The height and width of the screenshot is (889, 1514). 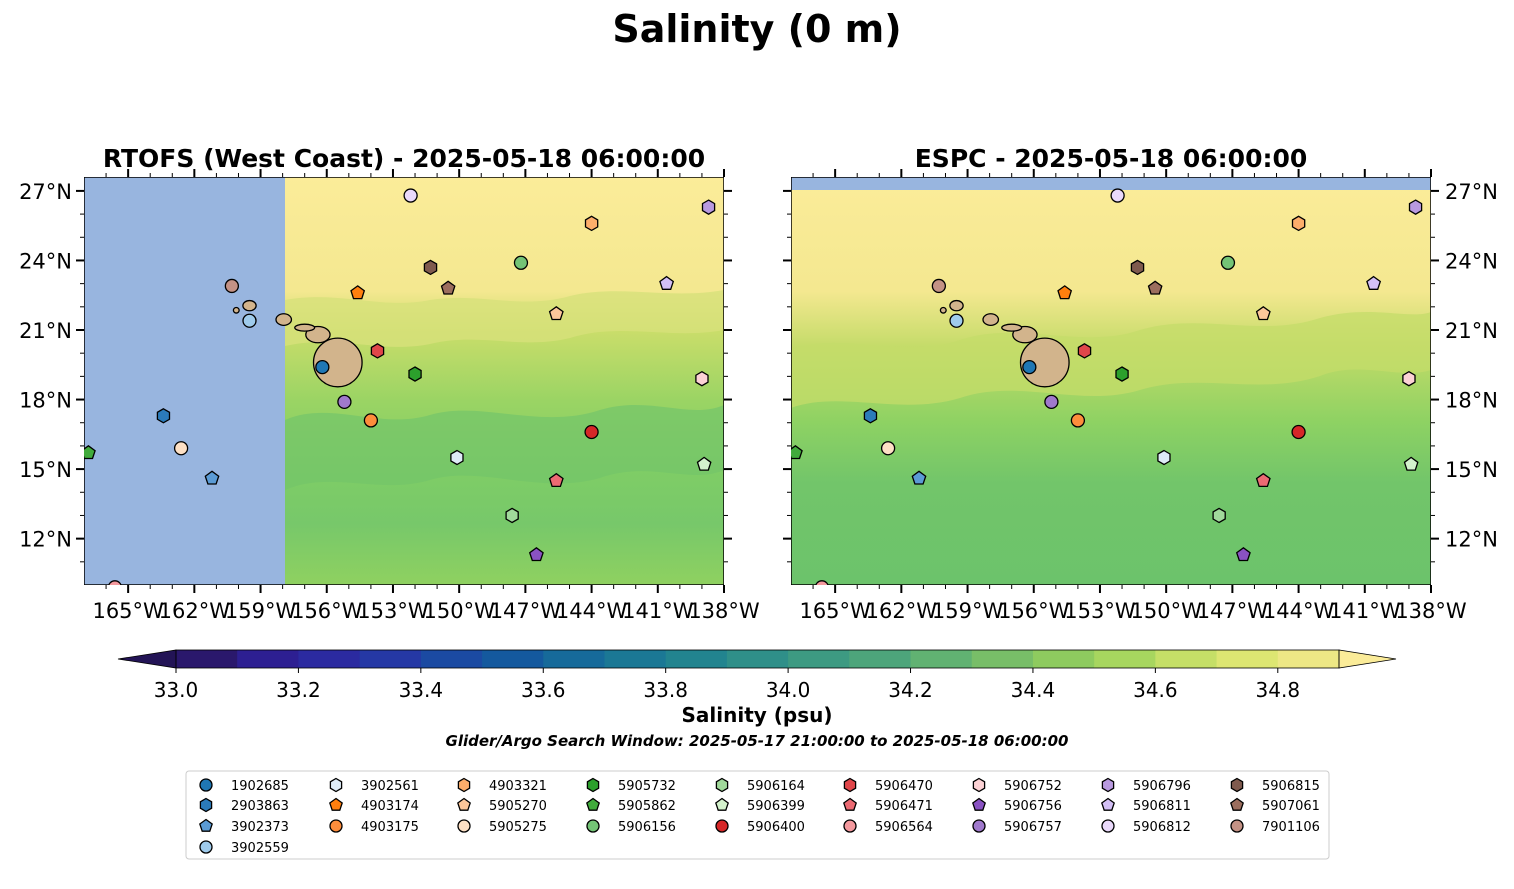 What do you see at coordinates (1155, 690) in the screenshot?
I see `colorbar-tick-label: 34.6` at bounding box center [1155, 690].